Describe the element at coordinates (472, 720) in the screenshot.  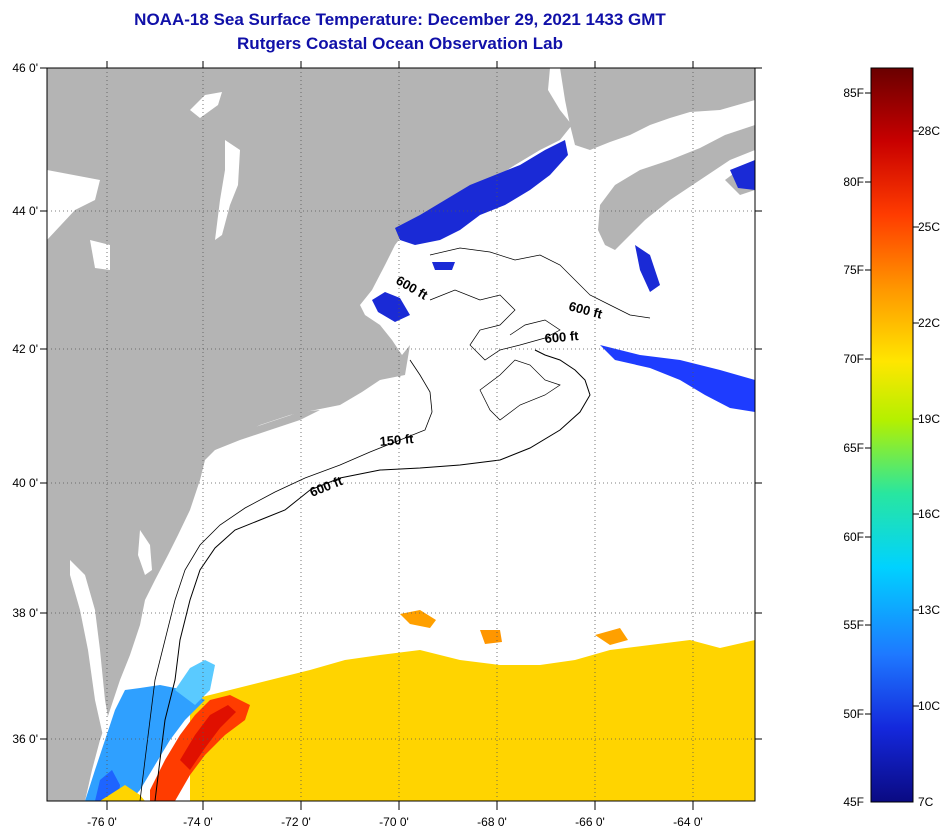
I see `sst-warm-area` at that location.